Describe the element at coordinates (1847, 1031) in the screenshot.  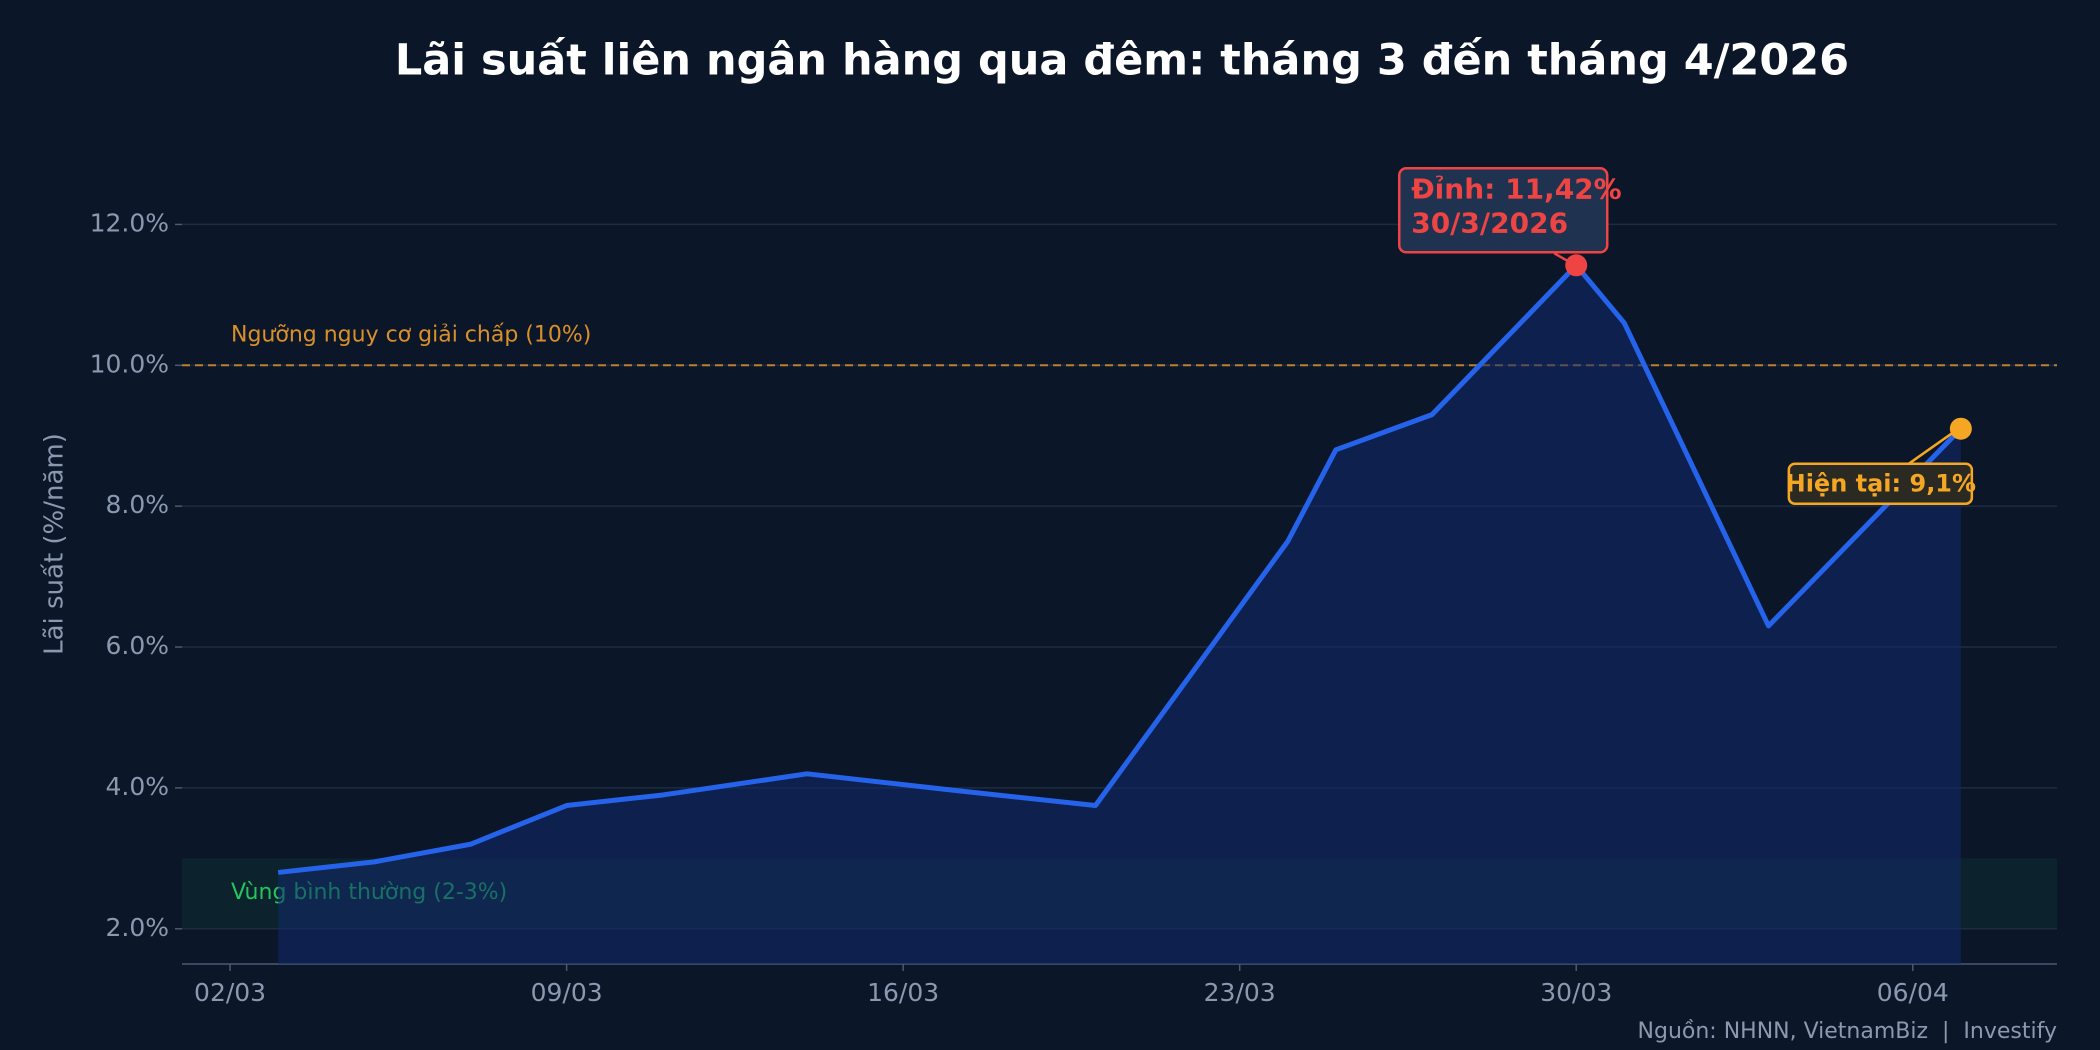
I see `source: Nguồn: NHNN, VietnamBiz | Investify` at that location.